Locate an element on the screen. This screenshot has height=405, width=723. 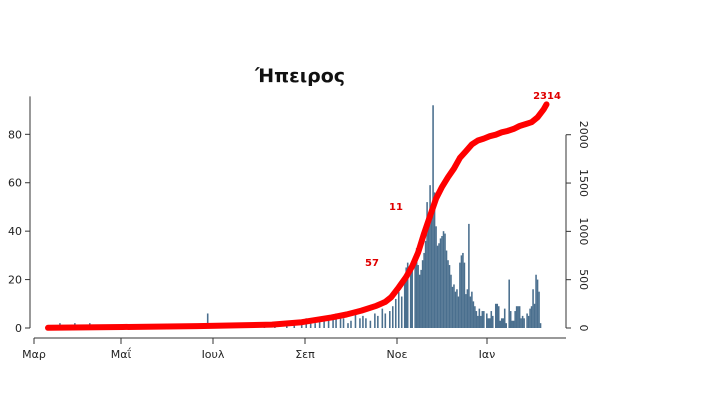
right-tick-label: 1000 is located at coordinates (583, 231).